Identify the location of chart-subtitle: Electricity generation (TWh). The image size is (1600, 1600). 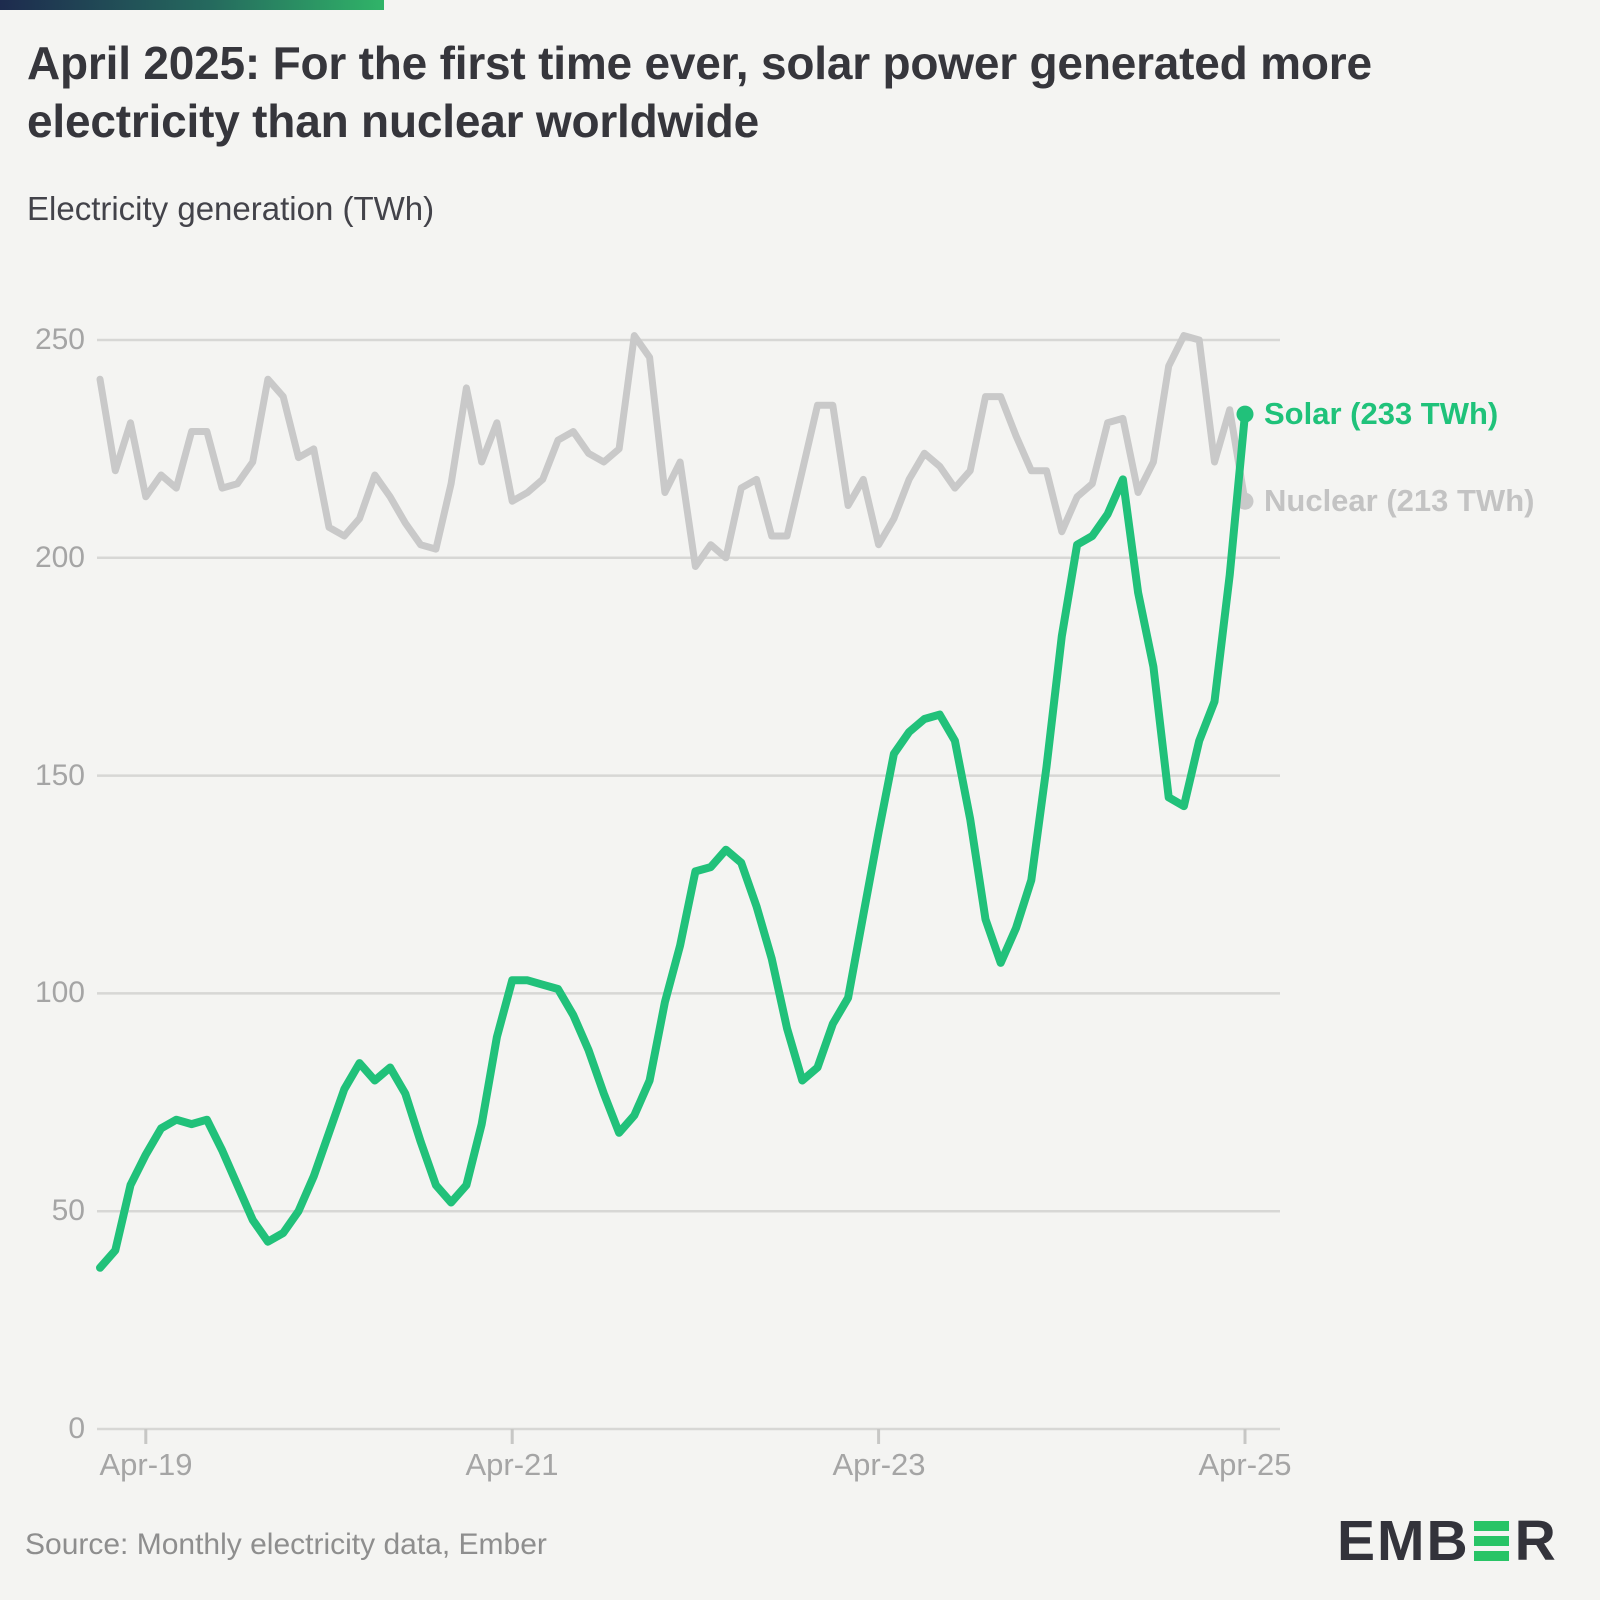
(231, 208).